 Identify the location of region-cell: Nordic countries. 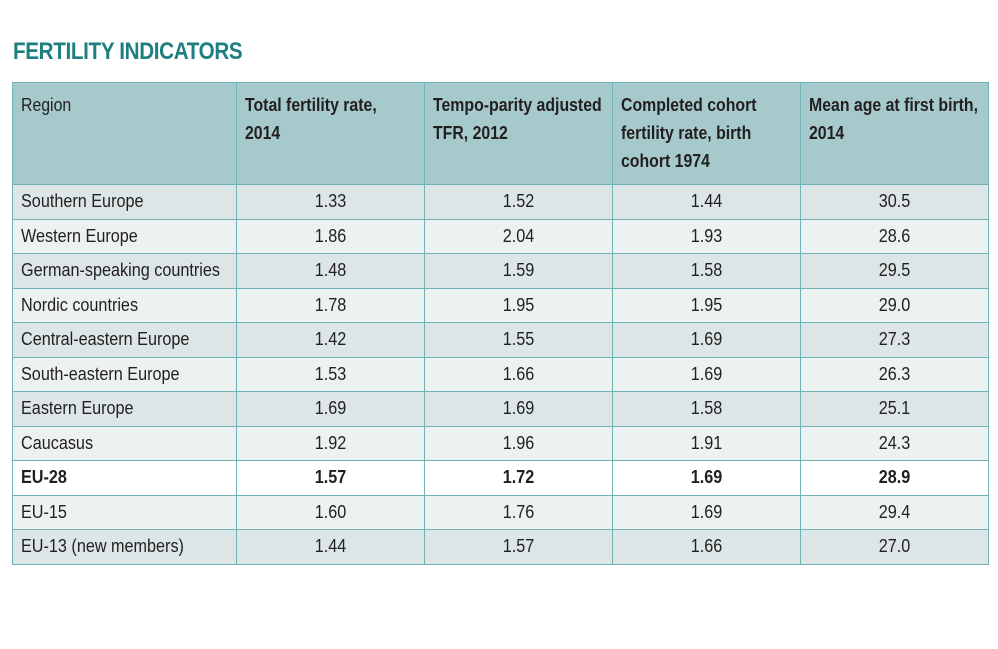
(124, 305).